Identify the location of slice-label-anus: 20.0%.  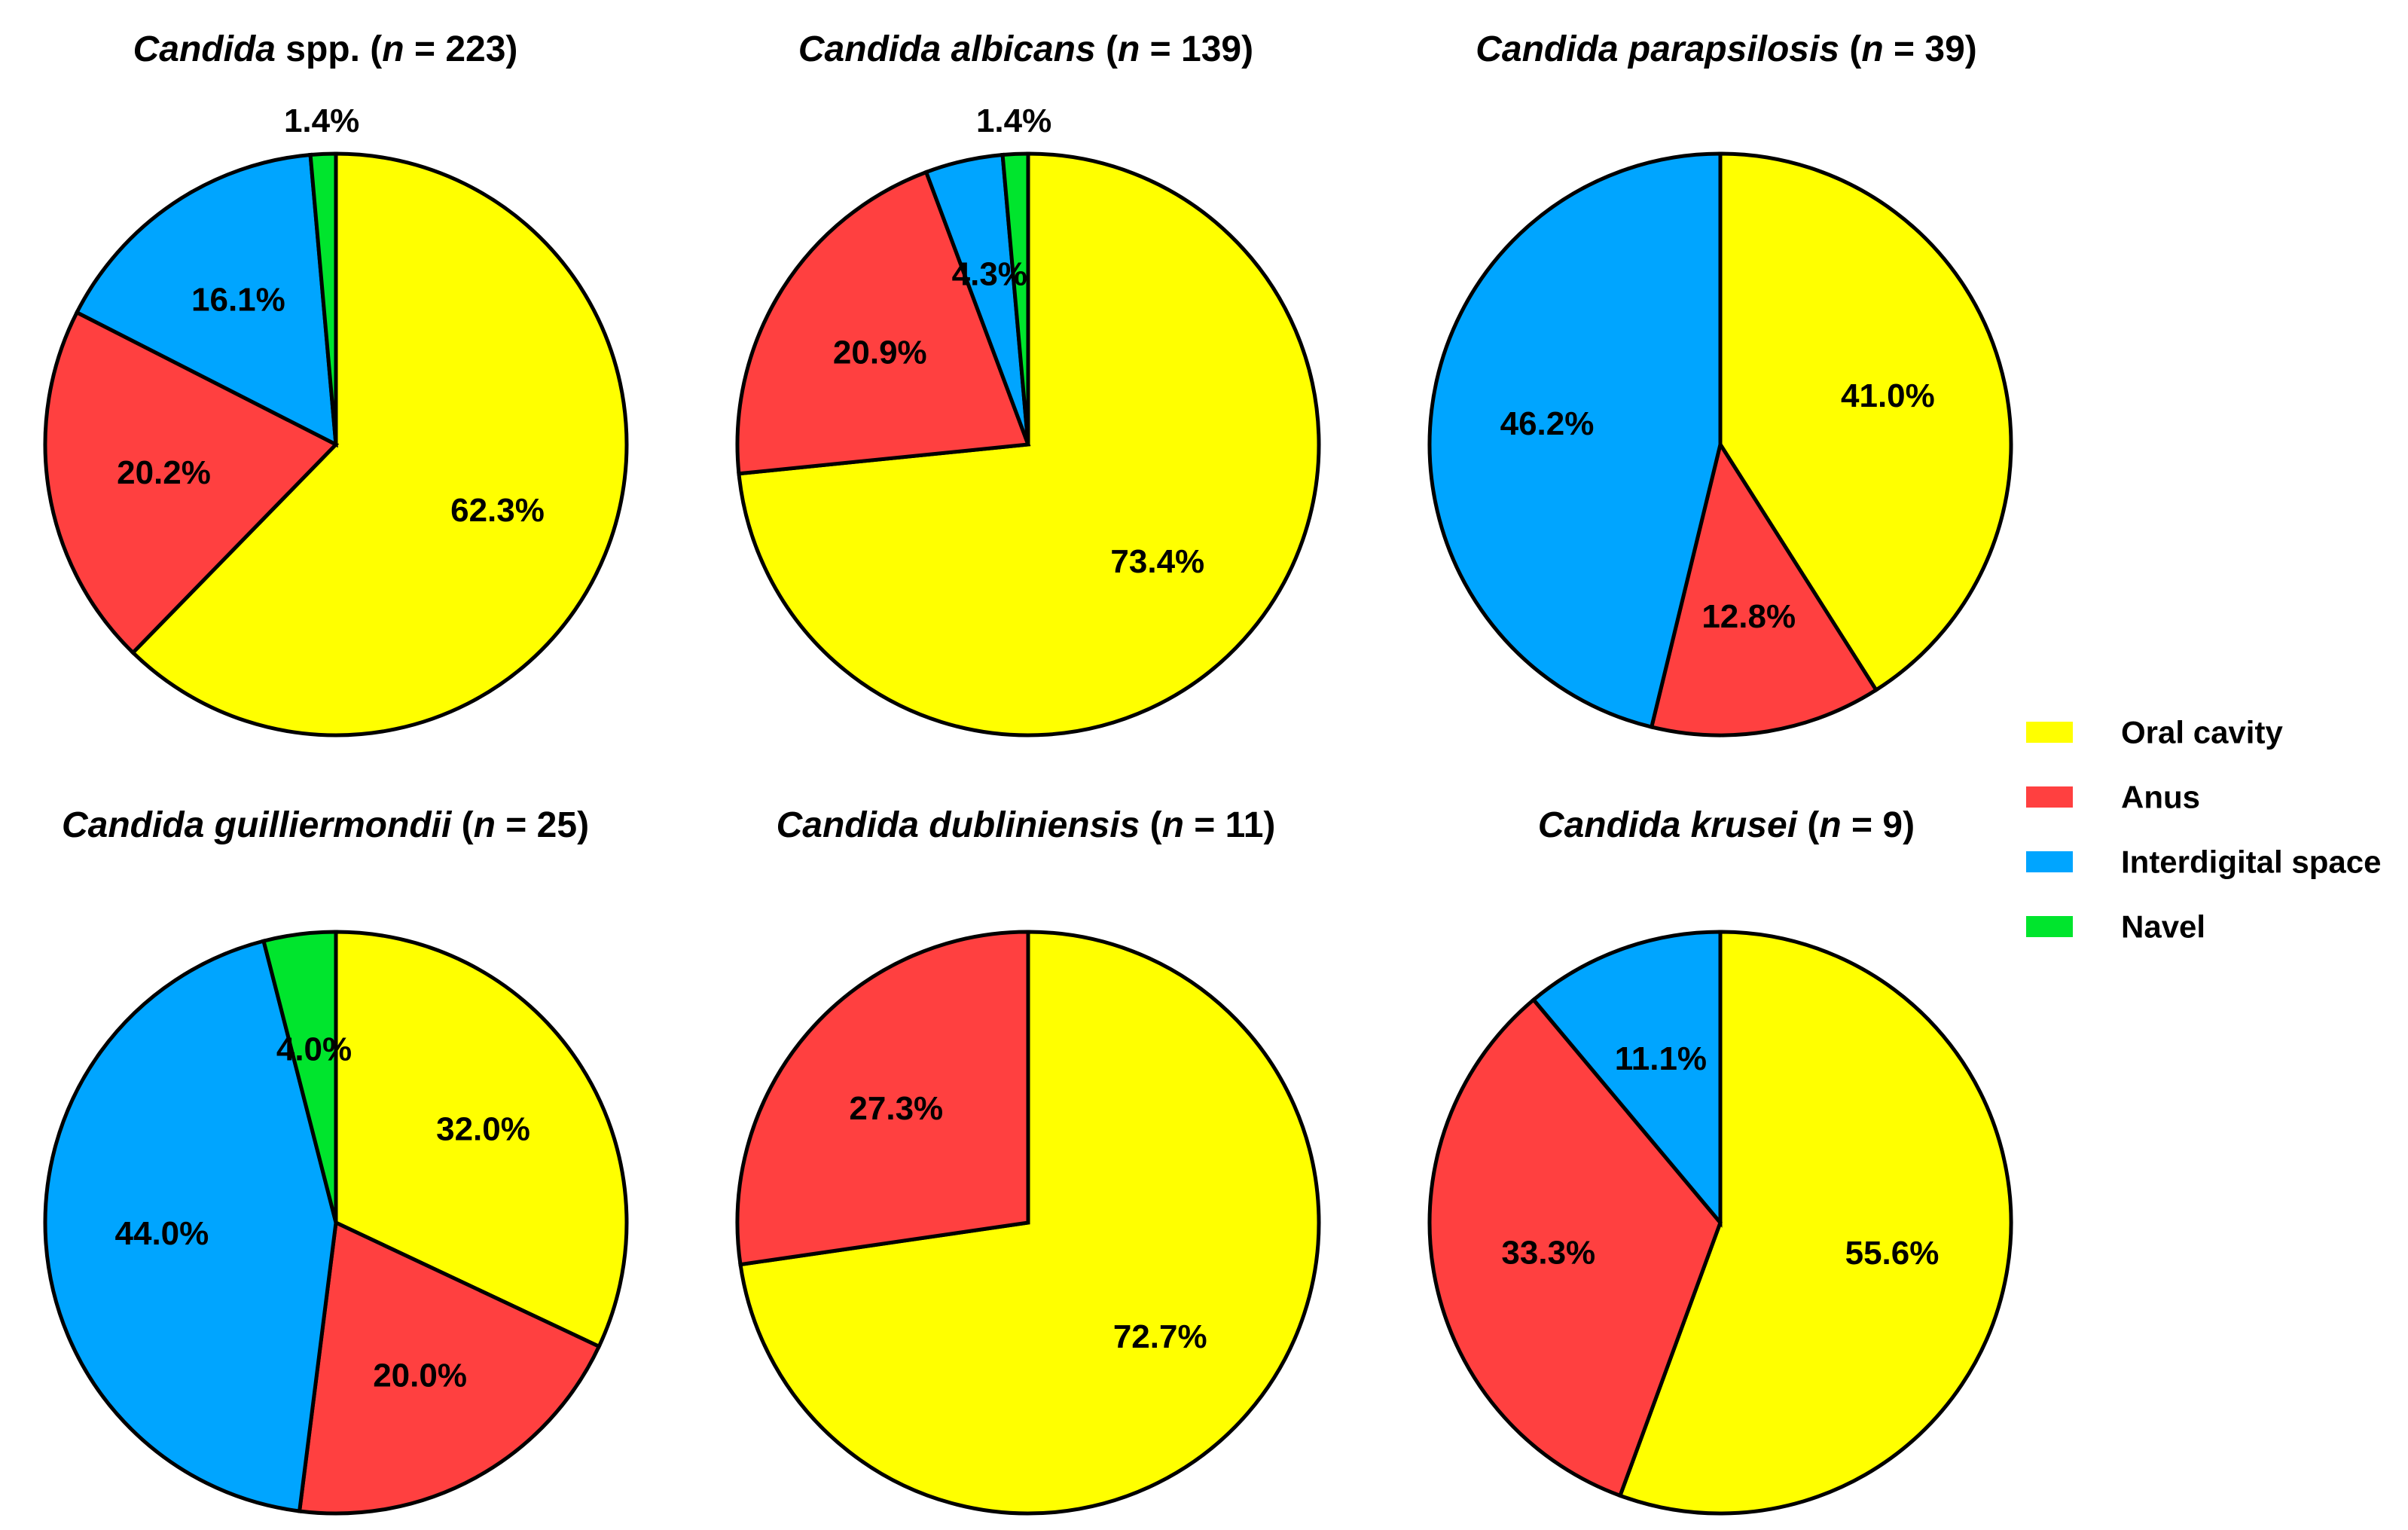
(420, 1375).